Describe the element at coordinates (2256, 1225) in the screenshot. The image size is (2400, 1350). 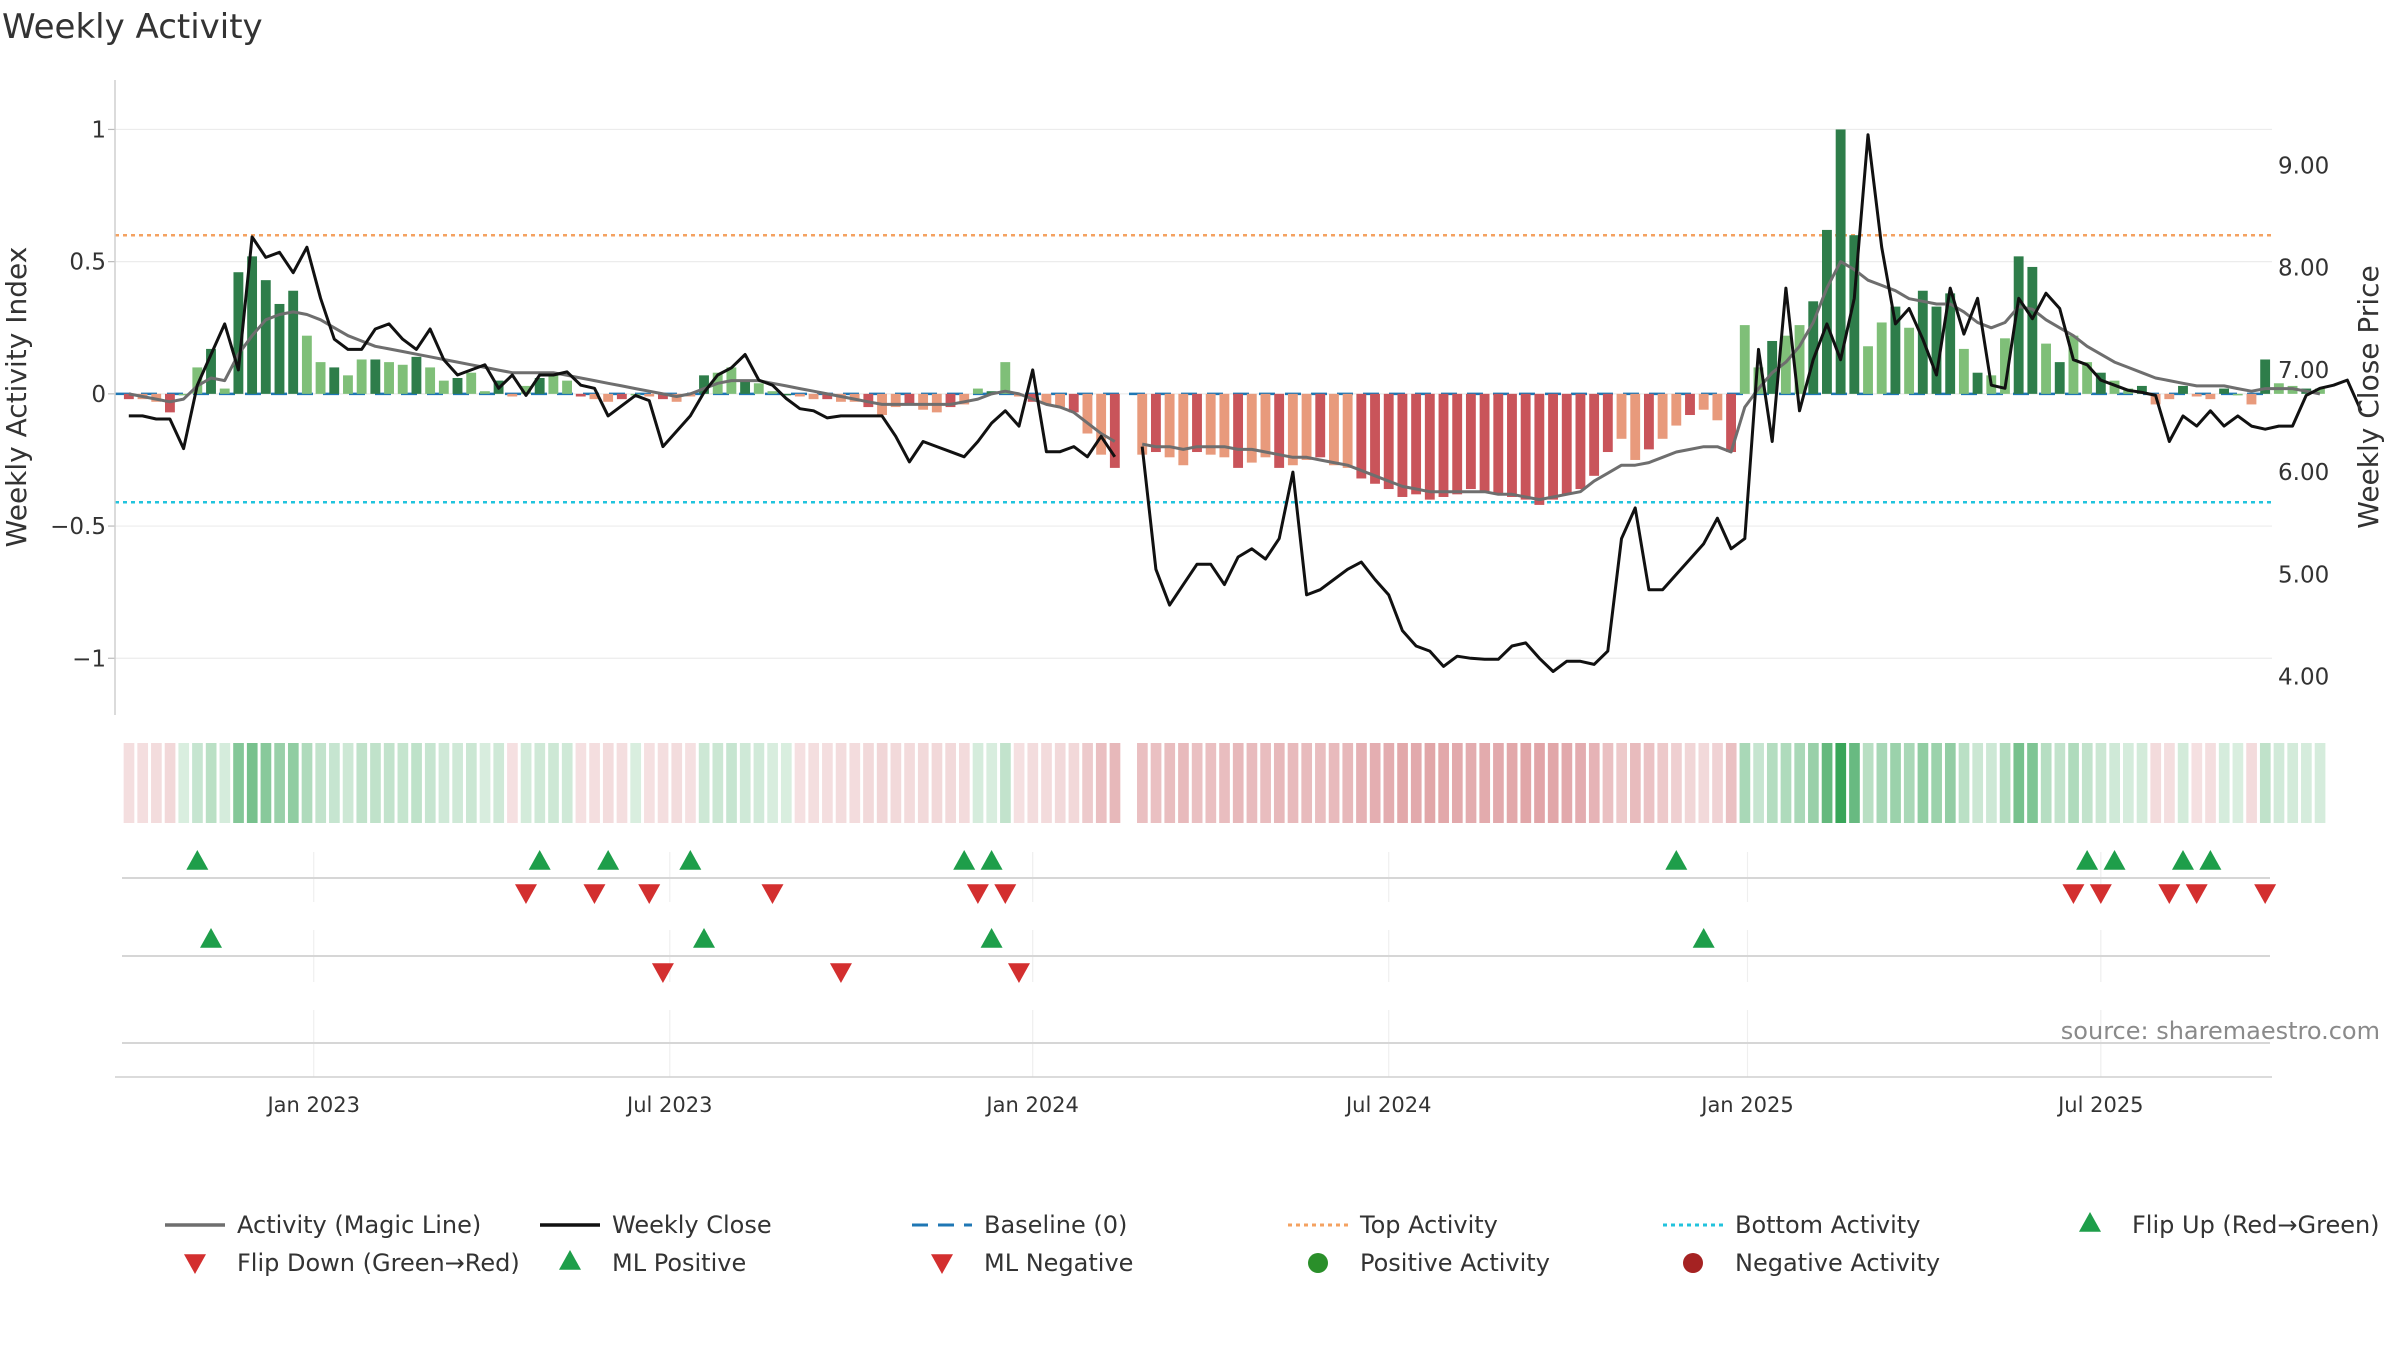
I see `legend-label: Flip Up (Red→Green)` at that location.